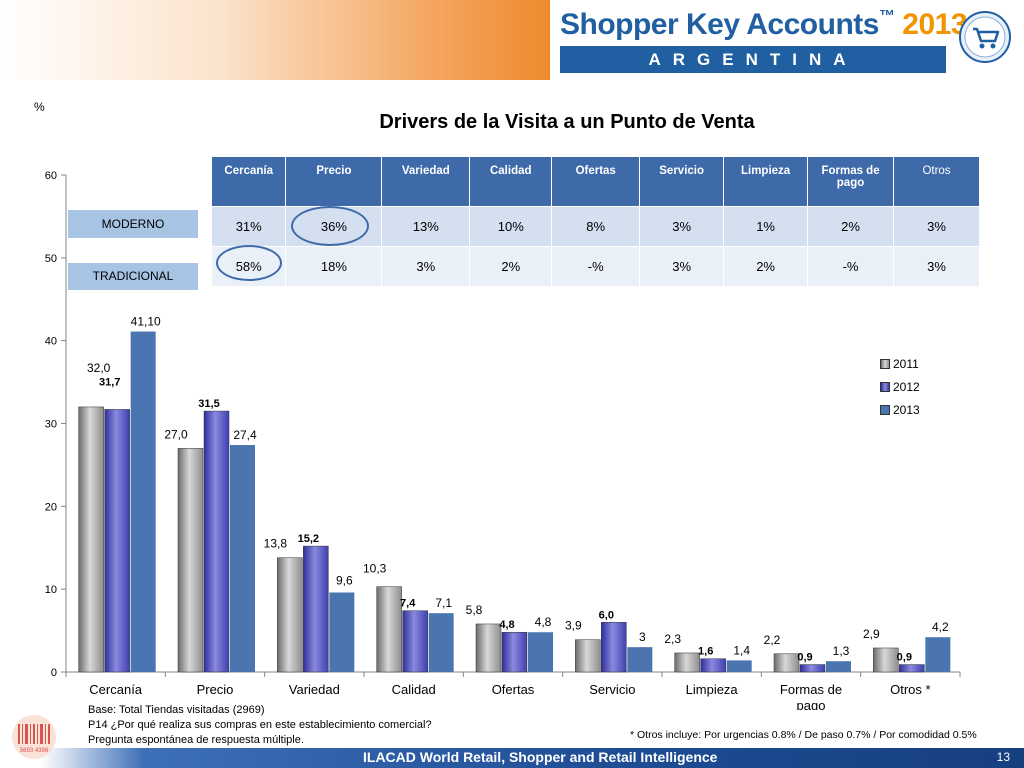 Image resolution: width=1024 pixels, height=768 pixels. Describe the element at coordinates (940, 627) in the screenshot. I see `data-label: 4,2` at that location.